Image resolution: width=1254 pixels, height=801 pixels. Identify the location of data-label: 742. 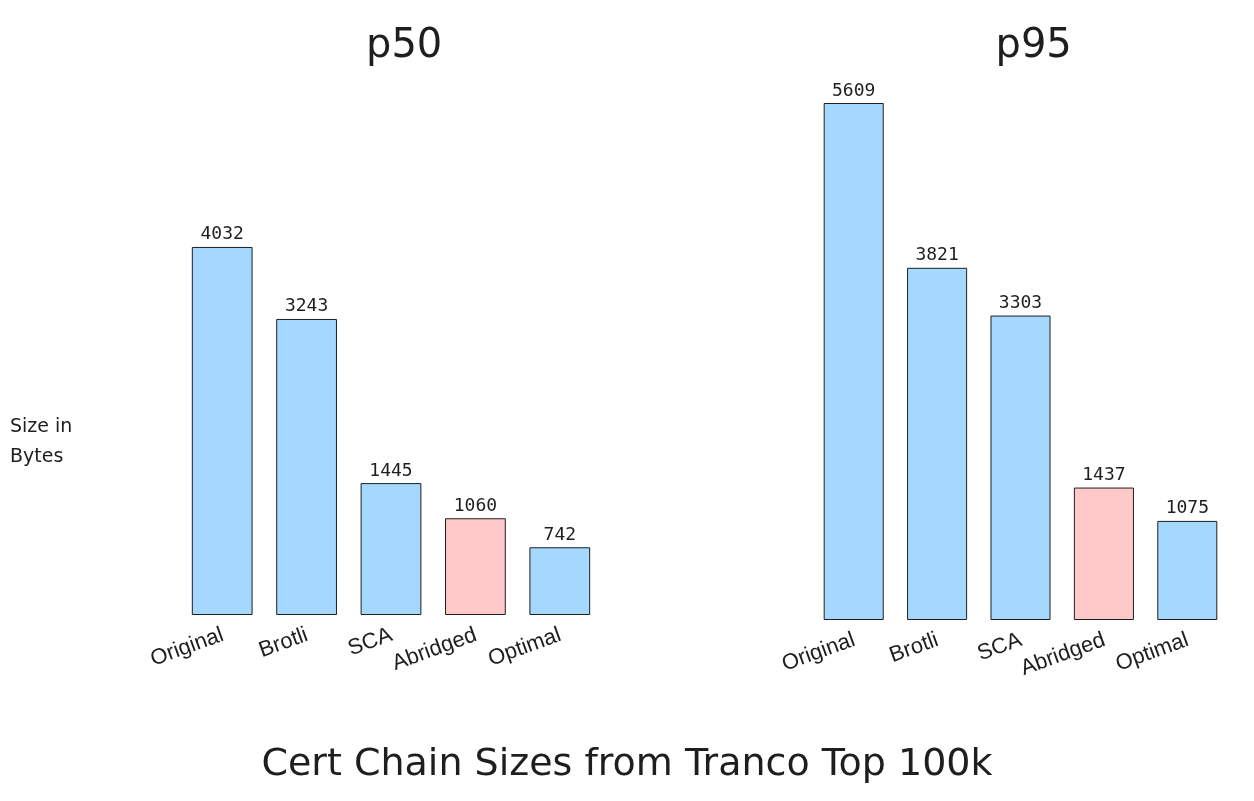
(560, 533).